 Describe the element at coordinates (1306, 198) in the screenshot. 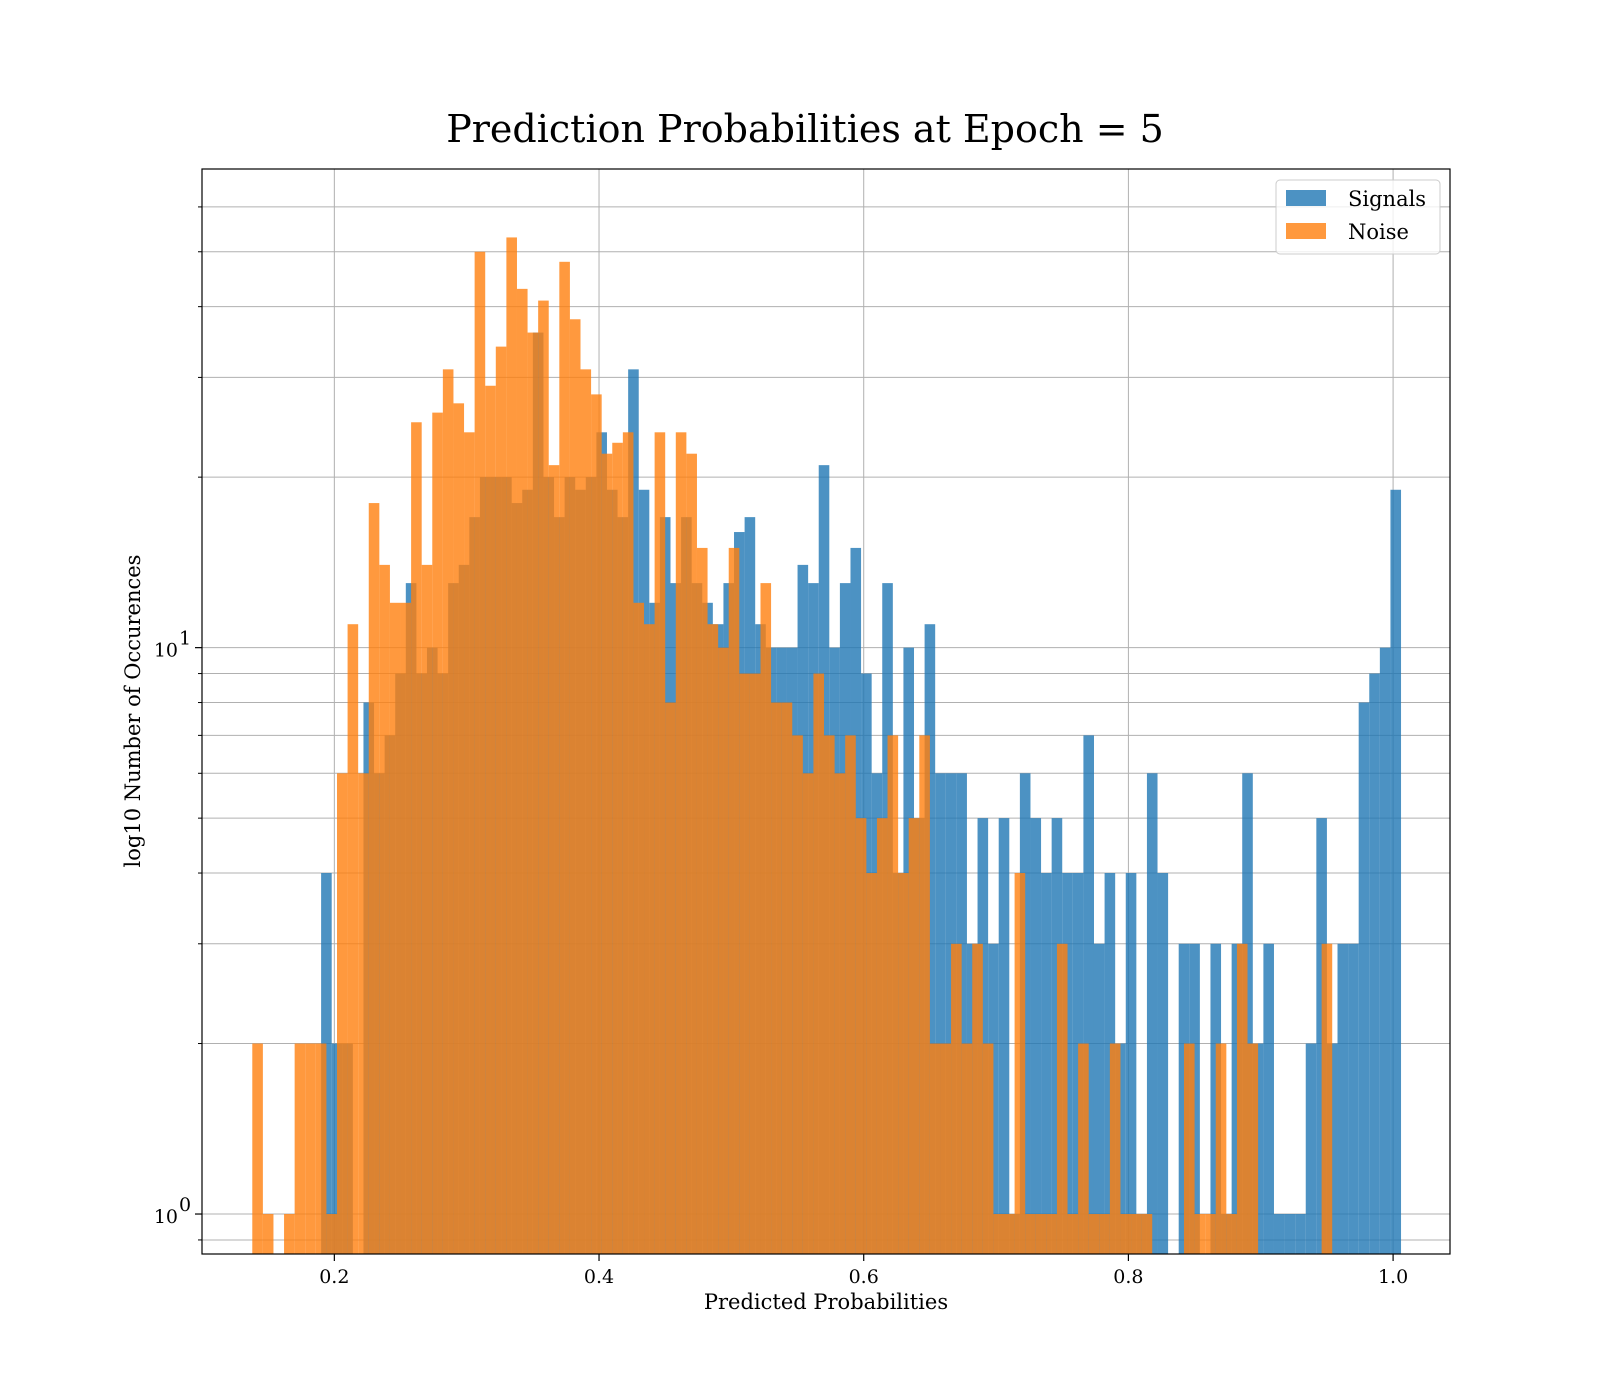

I see `legend-swatch-signals` at that location.